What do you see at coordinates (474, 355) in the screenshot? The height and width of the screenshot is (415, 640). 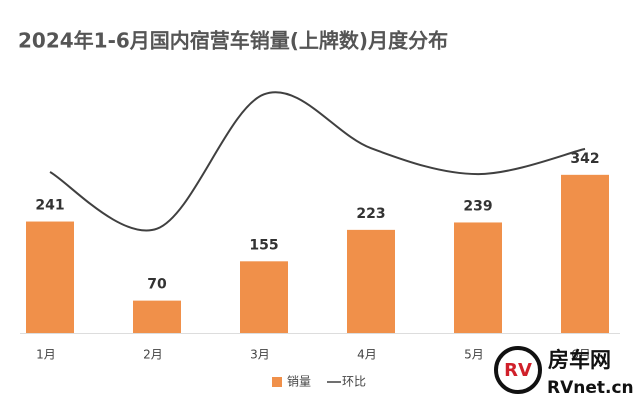 I see `x-tick-label: 5月` at bounding box center [474, 355].